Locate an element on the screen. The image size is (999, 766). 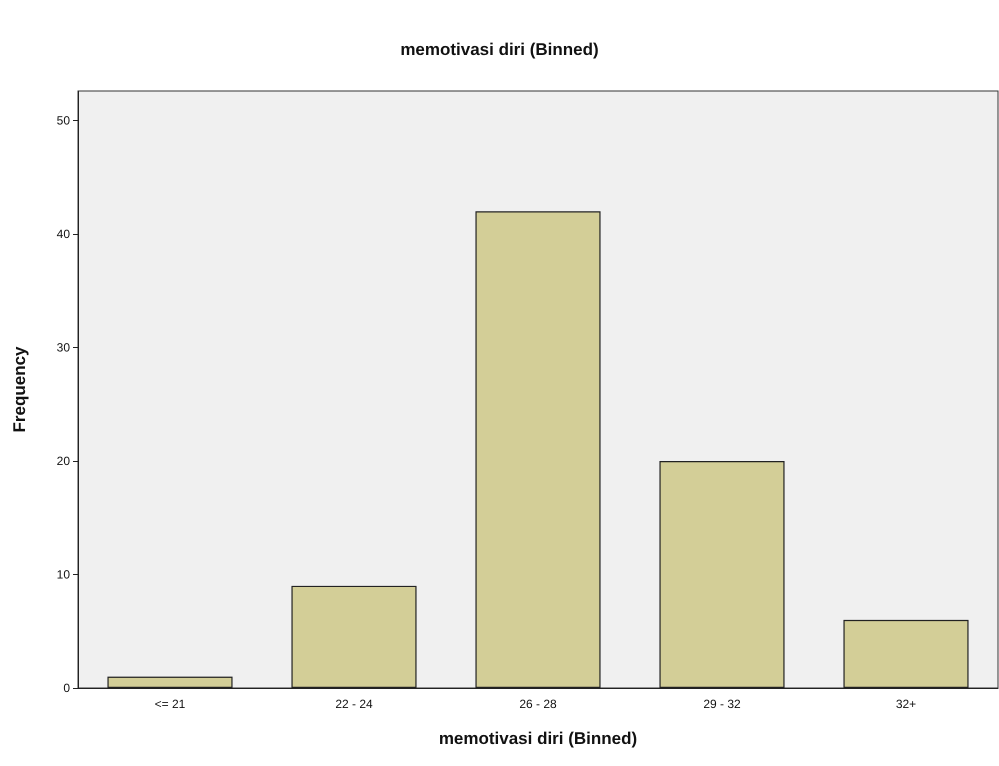
y-tick-label: 40 is located at coordinates (63, 234).